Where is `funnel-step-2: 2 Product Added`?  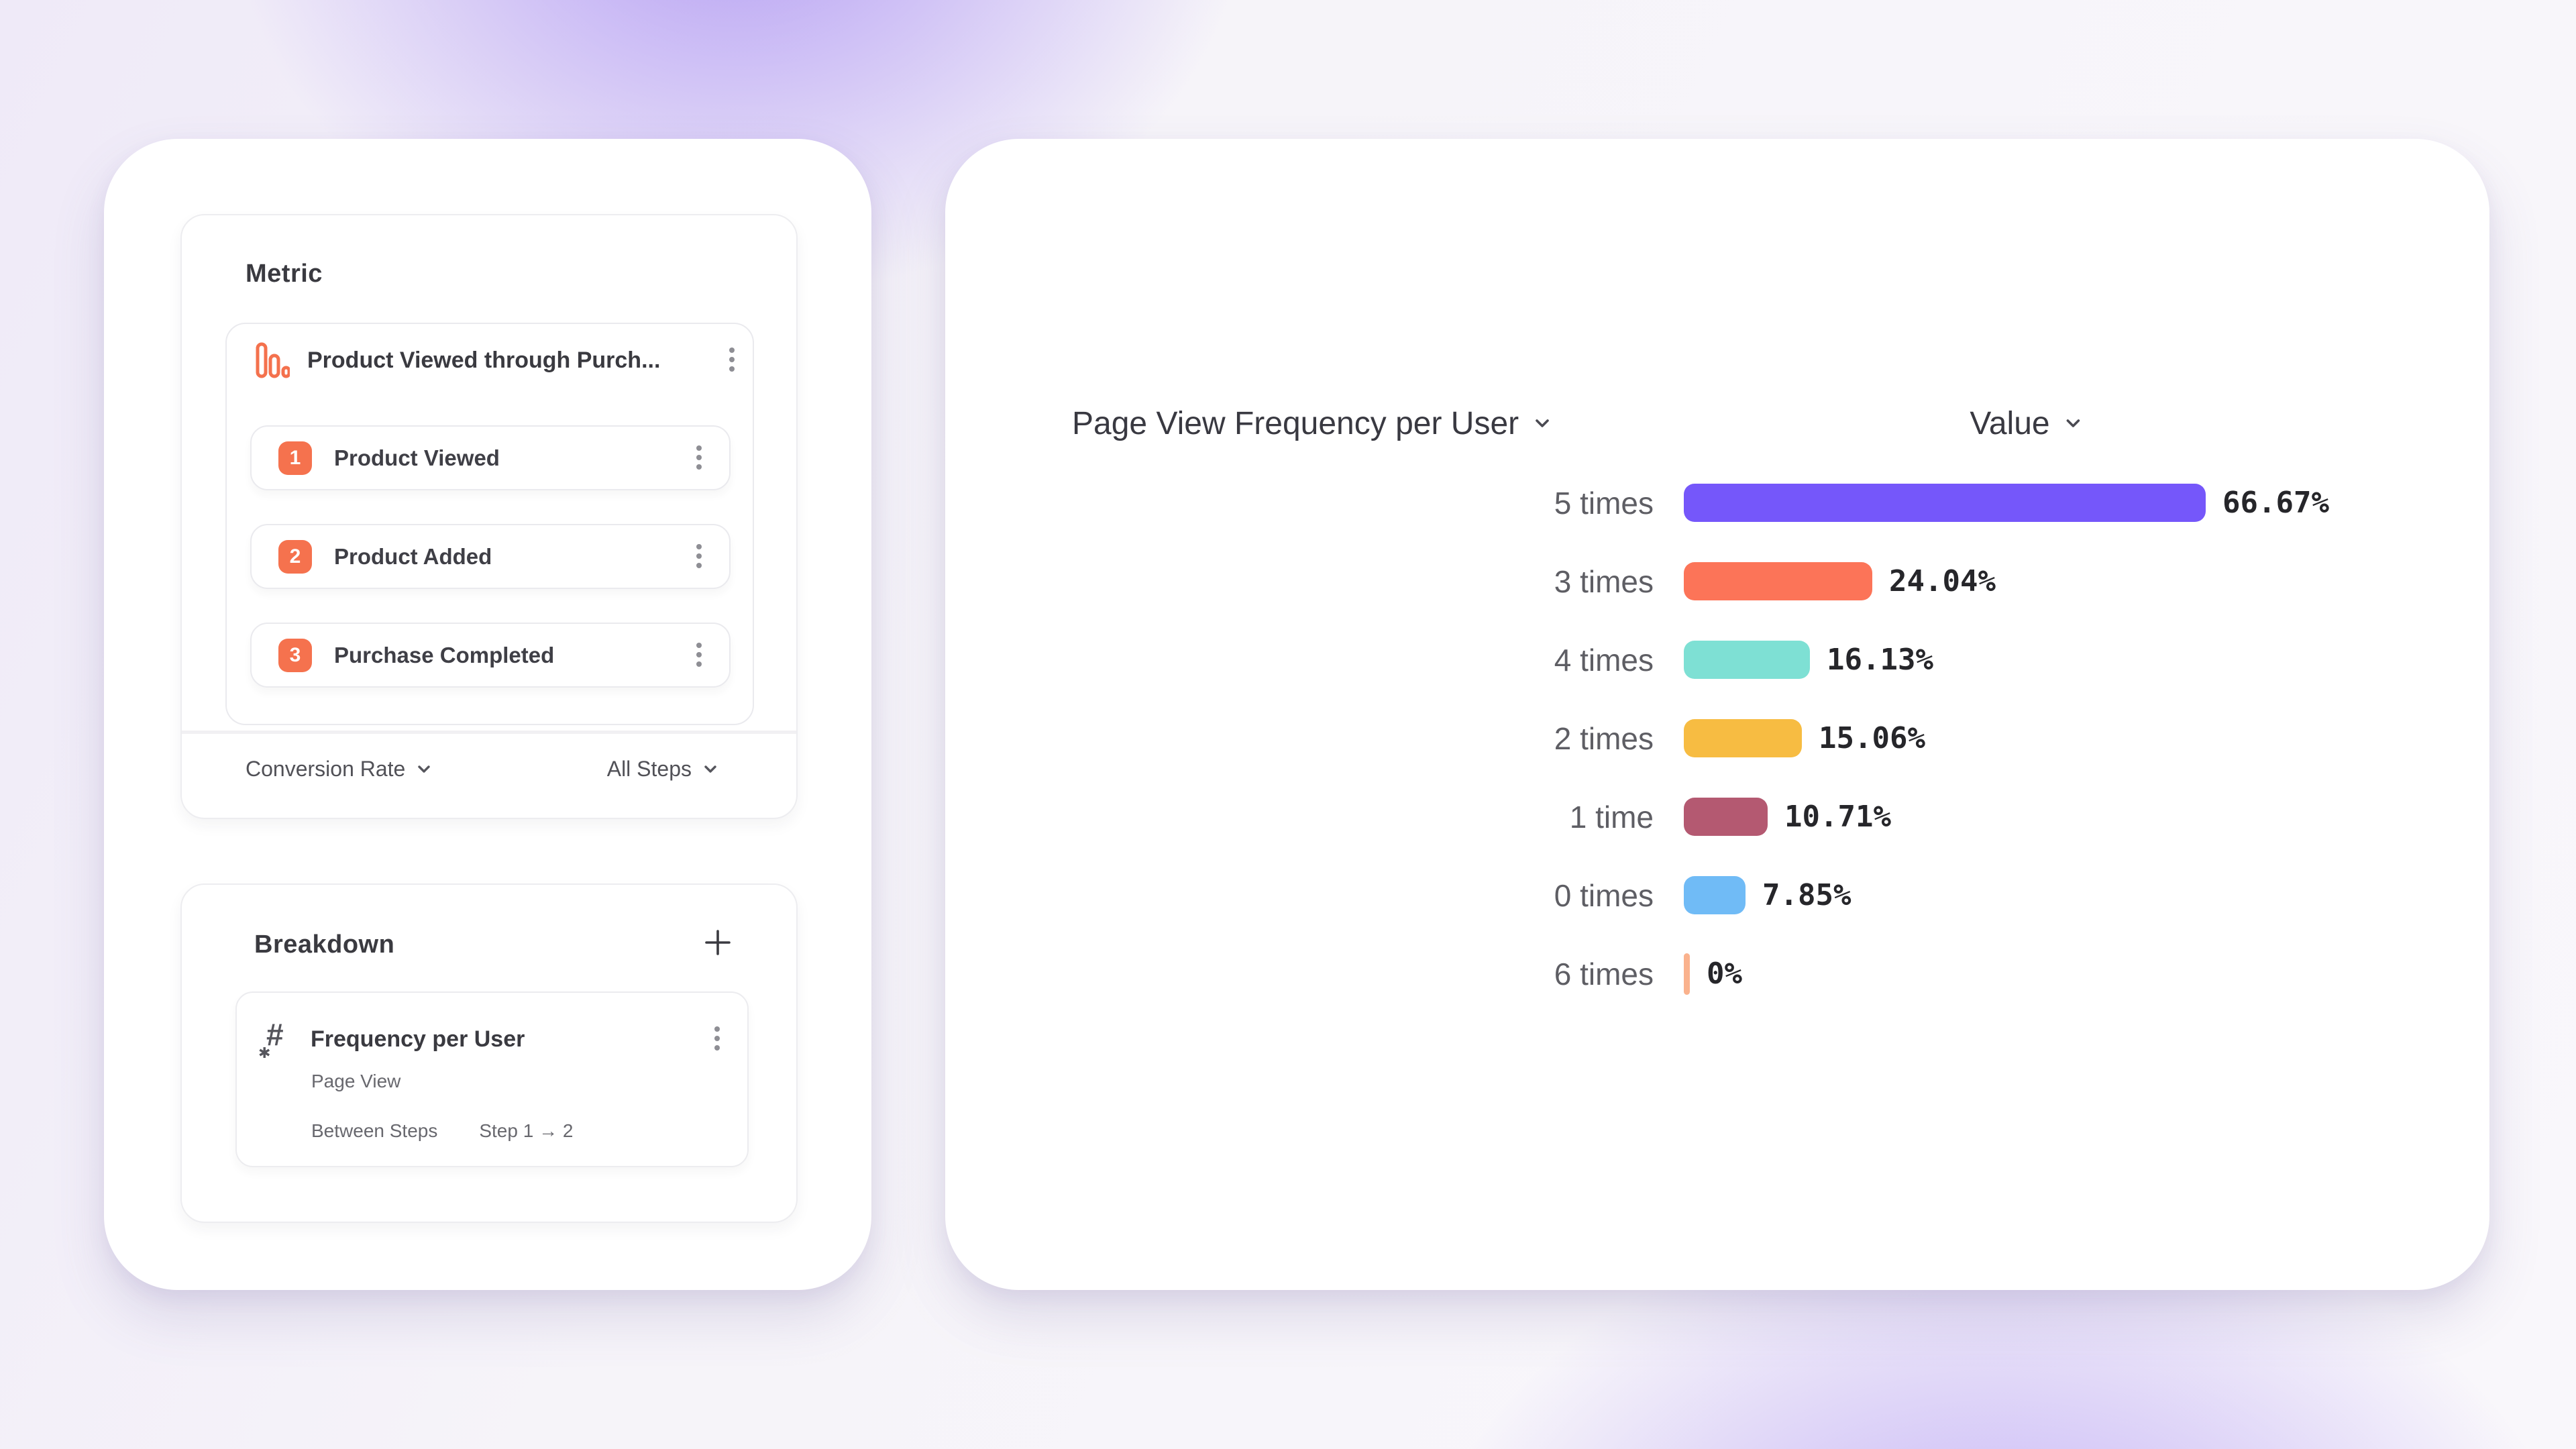
funnel-step-2: 2 Product Added is located at coordinates (490, 556).